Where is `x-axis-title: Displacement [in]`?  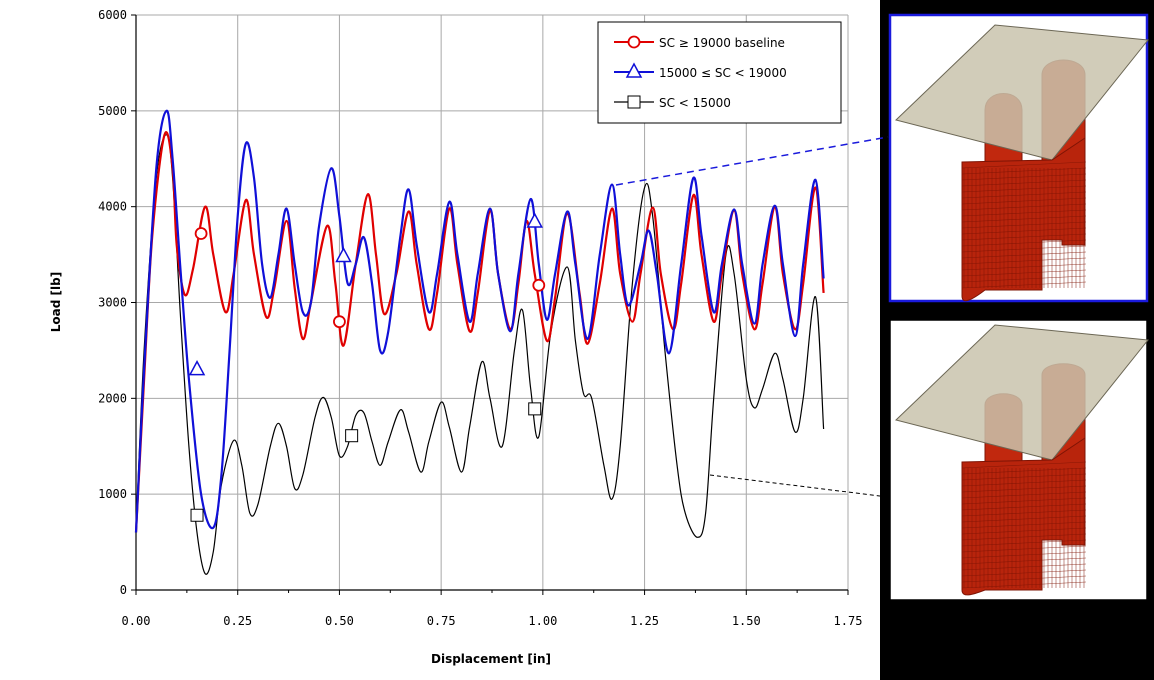 x-axis-title: Displacement [in] is located at coordinates (491, 659).